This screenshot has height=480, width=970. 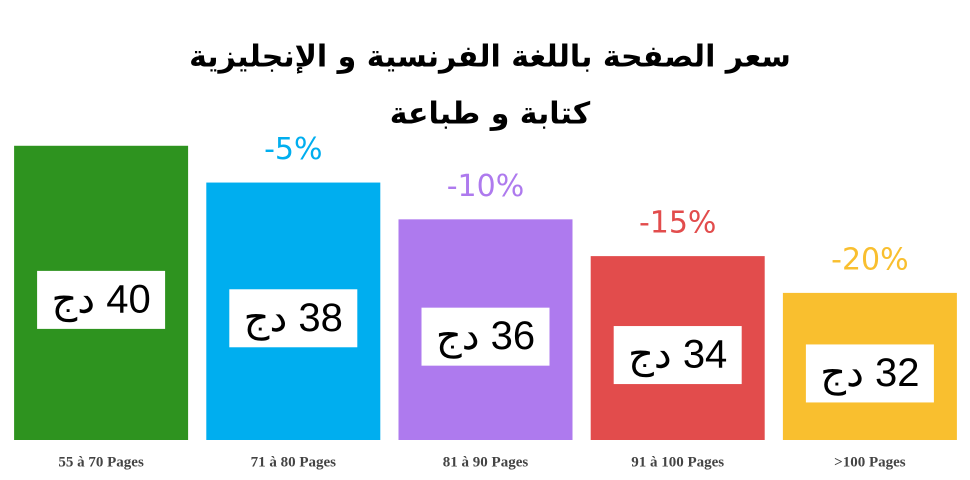 What do you see at coordinates (870, 462) in the screenshot?
I see `x-tick-label: >100 Pages` at bounding box center [870, 462].